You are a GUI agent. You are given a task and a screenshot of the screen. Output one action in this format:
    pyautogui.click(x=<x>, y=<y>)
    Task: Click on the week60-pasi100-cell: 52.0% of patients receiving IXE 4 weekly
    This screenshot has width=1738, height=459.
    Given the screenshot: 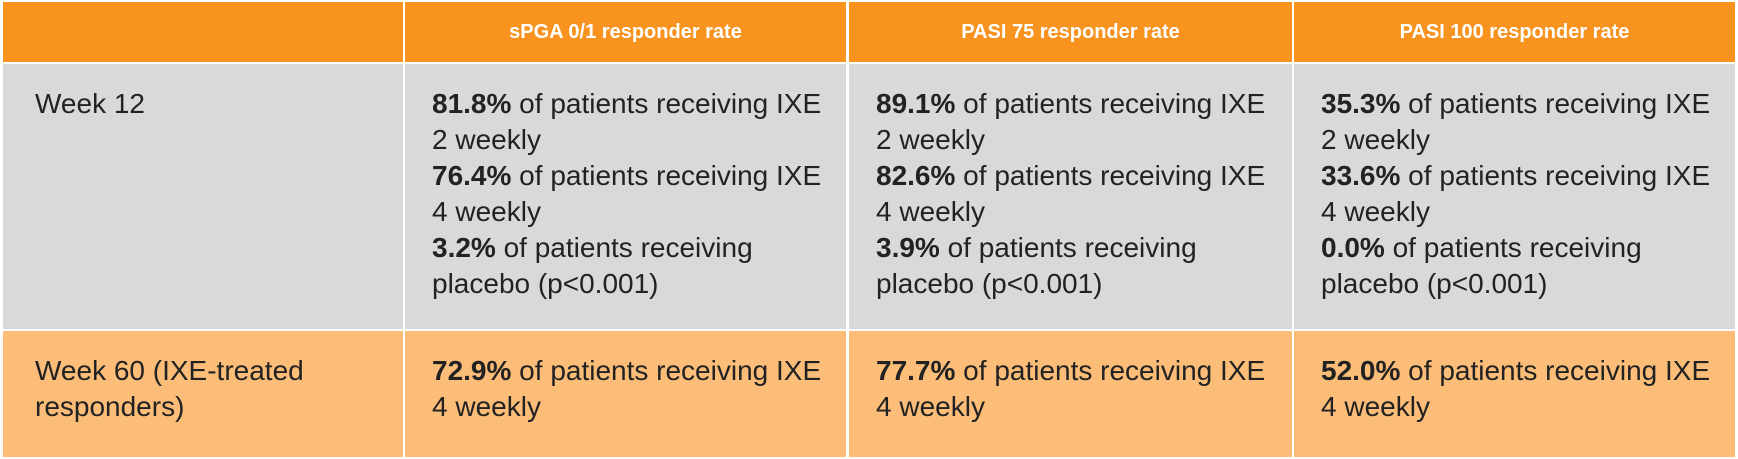 What is the action you would take?
    pyautogui.click(x=1514, y=394)
    